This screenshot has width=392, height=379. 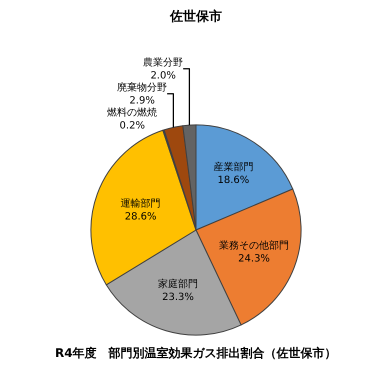 I want to click on data-label: 2.0%, so click(x=163, y=76).